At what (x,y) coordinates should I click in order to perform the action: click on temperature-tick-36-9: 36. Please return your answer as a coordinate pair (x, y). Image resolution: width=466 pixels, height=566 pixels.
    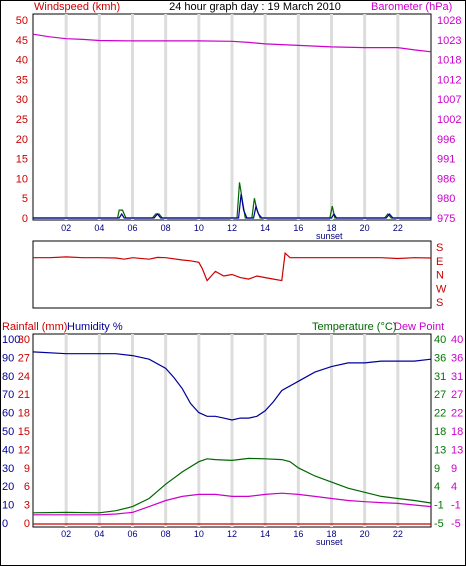
    Looking at the image, I should click on (440, 358).